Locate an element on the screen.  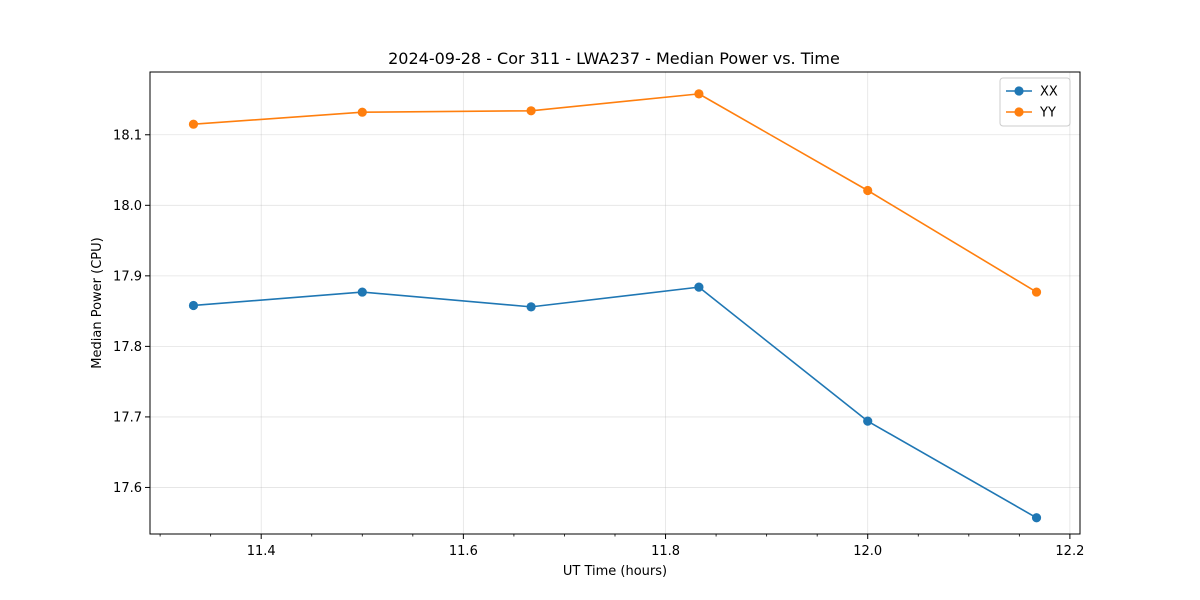
x-tick-label: 11.8 is located at coordinates (665, 551).